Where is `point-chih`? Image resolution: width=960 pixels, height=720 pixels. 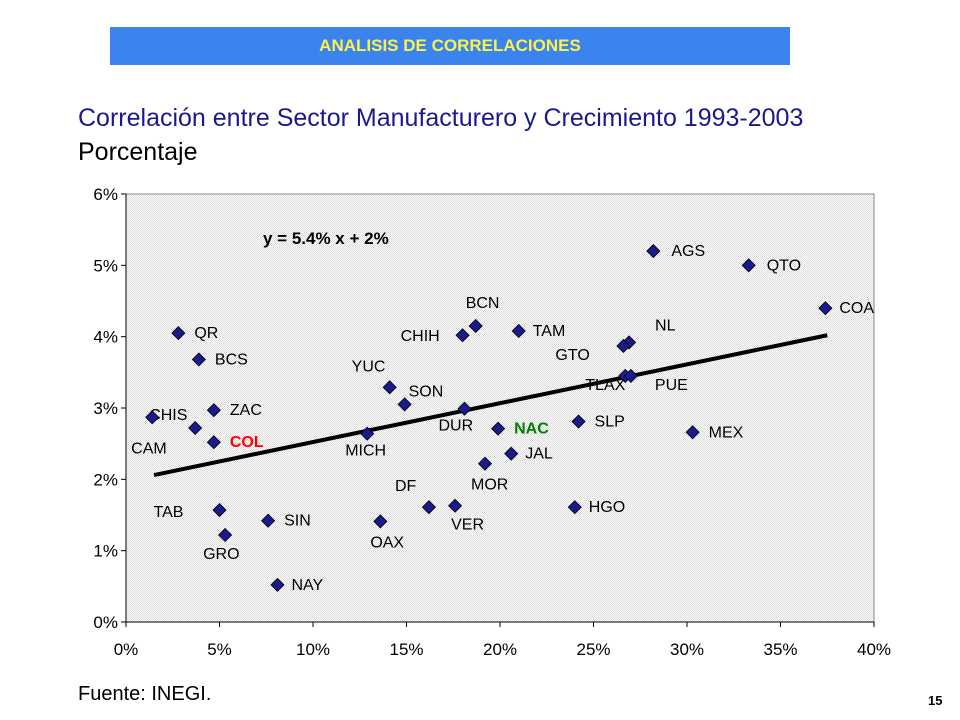
point-chih is located at coordinates (462, 335).